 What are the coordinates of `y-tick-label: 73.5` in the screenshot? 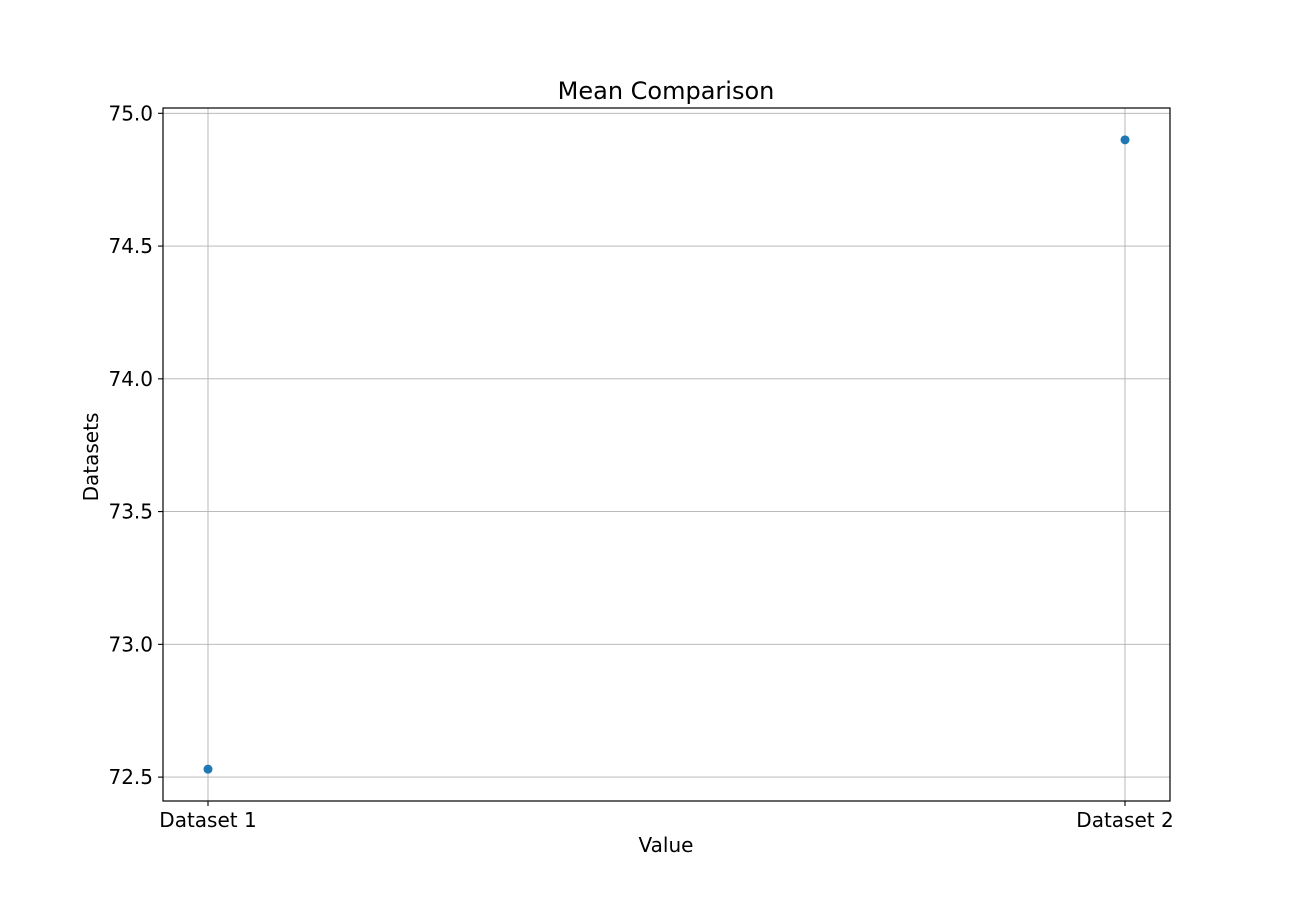 It's located at (130, 512).